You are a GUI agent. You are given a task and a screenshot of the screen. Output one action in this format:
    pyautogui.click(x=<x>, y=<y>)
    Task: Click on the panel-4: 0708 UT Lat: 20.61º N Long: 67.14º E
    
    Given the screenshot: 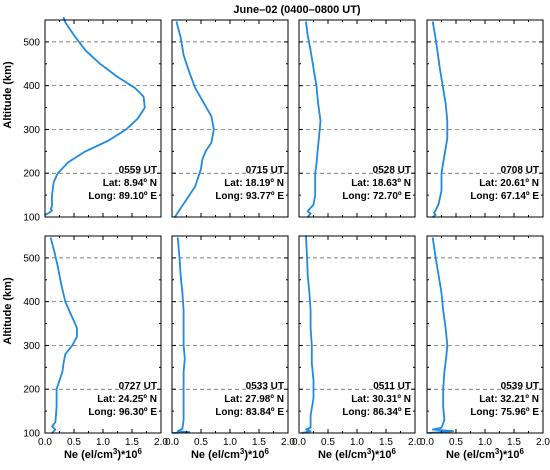 What is the action you would take?
    pyautogui.click(x=485, y=118)
    